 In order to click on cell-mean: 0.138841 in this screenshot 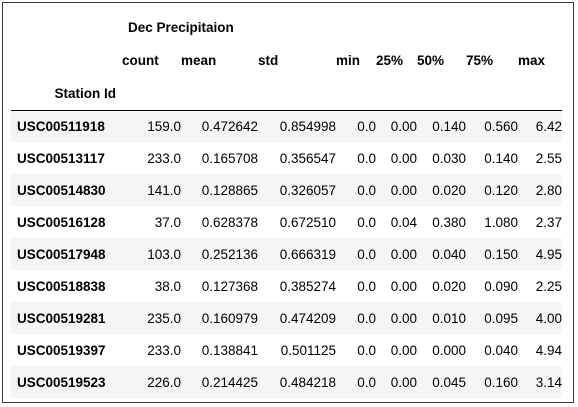, I will do `click(229, 350)`.